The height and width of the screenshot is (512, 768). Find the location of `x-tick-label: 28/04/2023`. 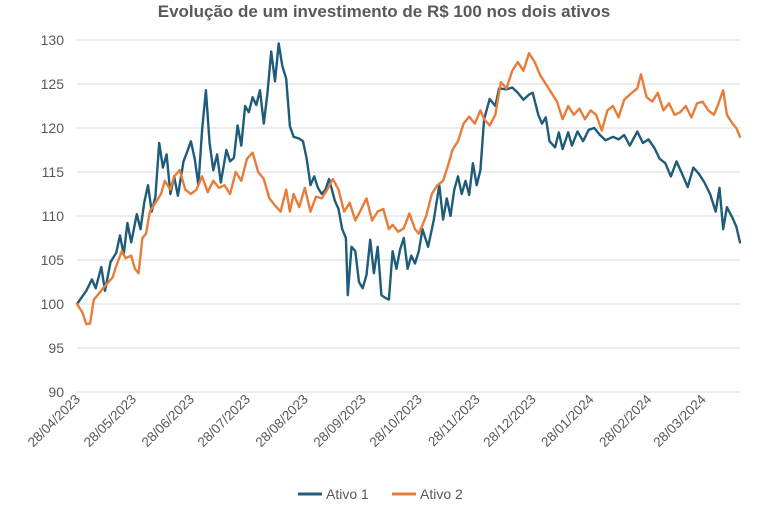

x-tick-label: 28/04/2023 is located at coordinates (54, 421).